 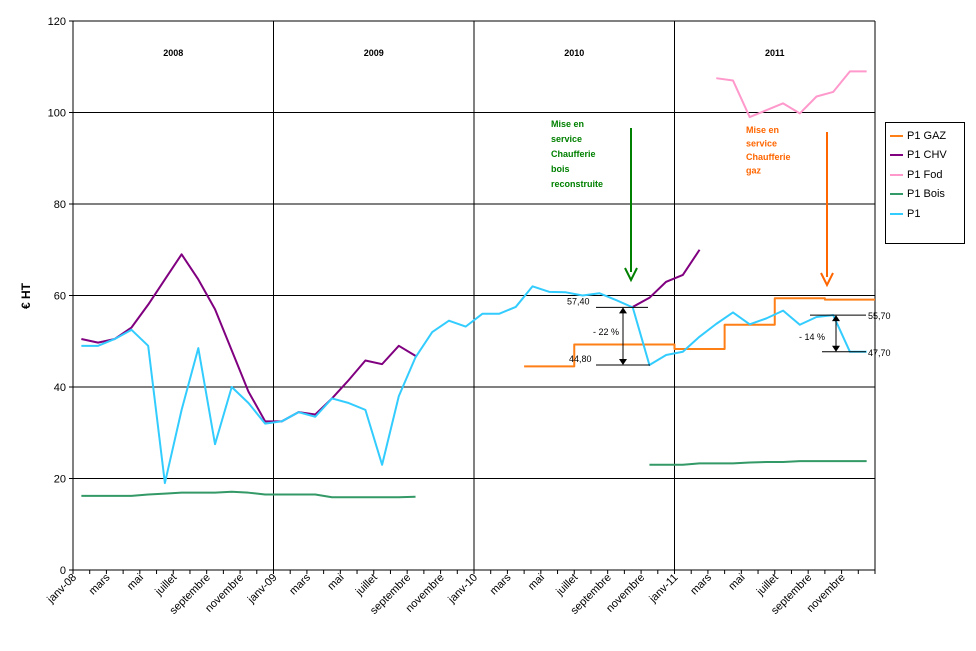 What do you see at coordinates (173, 53) in the screenshot?
I see `year-label: 2008` at bounding box center [173, 53].